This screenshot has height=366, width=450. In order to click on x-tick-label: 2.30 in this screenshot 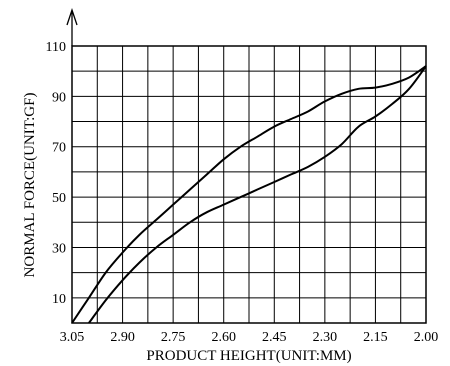, I will do `click(325, 337)`.